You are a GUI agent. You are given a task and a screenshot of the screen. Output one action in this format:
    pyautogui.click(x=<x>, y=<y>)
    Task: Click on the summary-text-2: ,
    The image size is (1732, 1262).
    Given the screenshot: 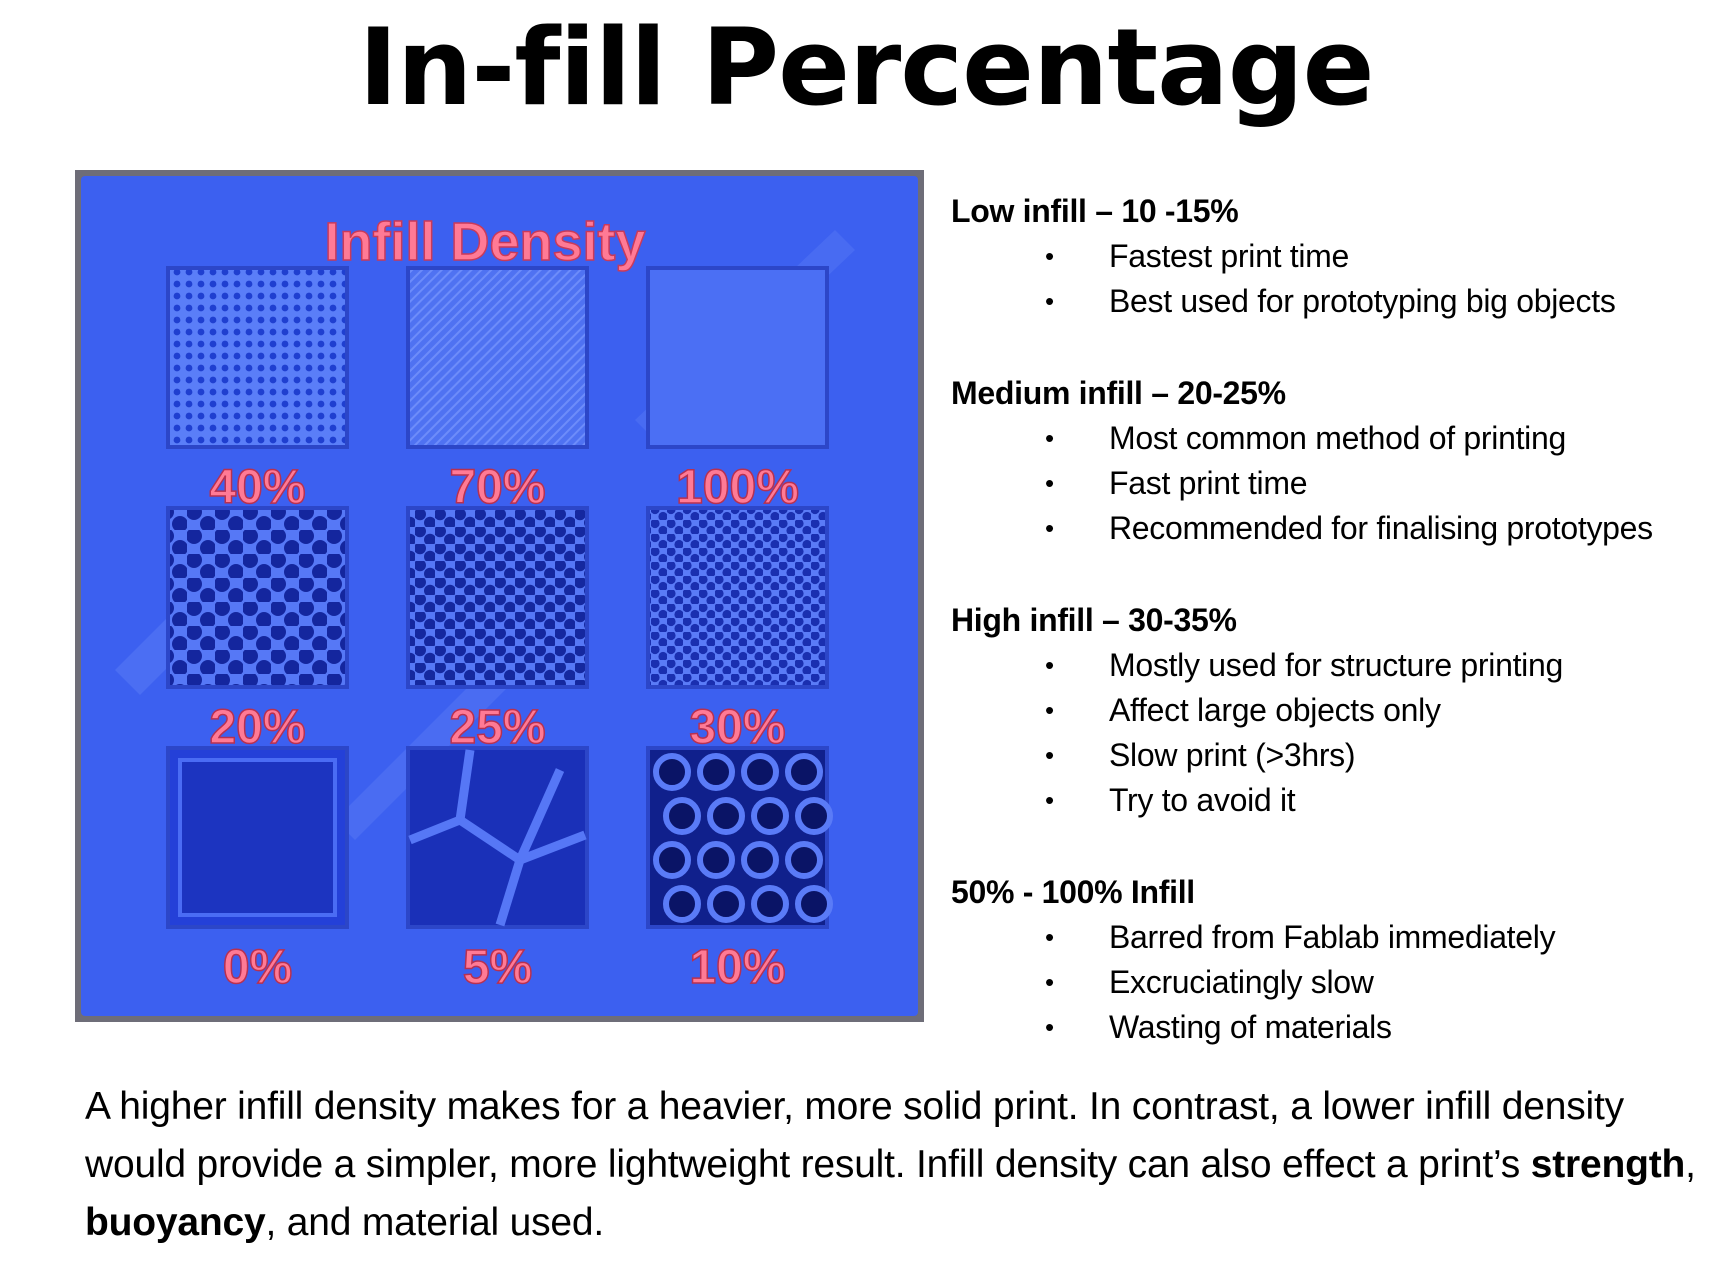 What is the action you would take?
    pyautogui.click(x=1690, y=1164)
    